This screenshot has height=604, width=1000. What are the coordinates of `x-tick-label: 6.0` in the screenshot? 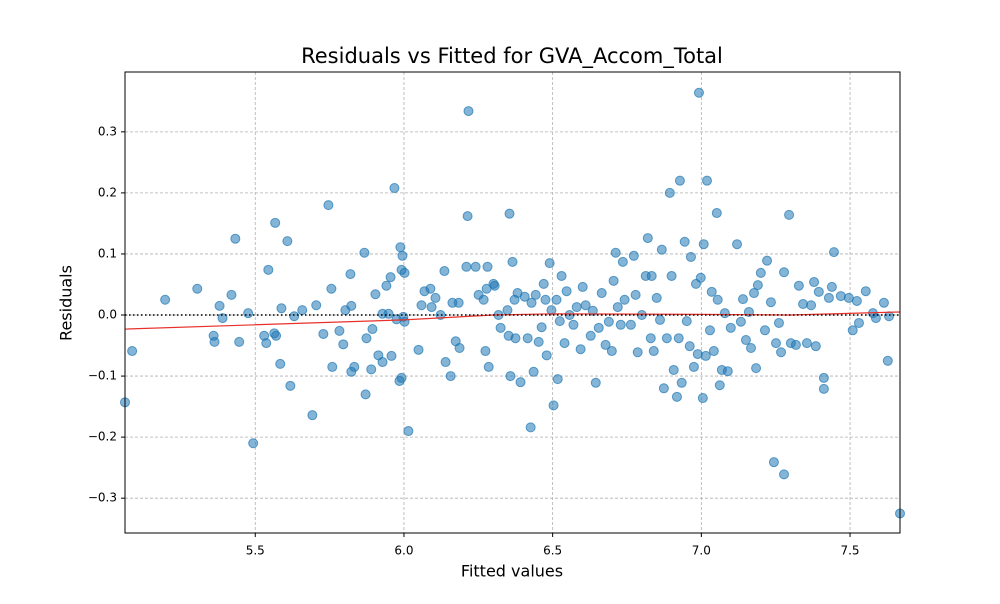 It's located at (403, 551).